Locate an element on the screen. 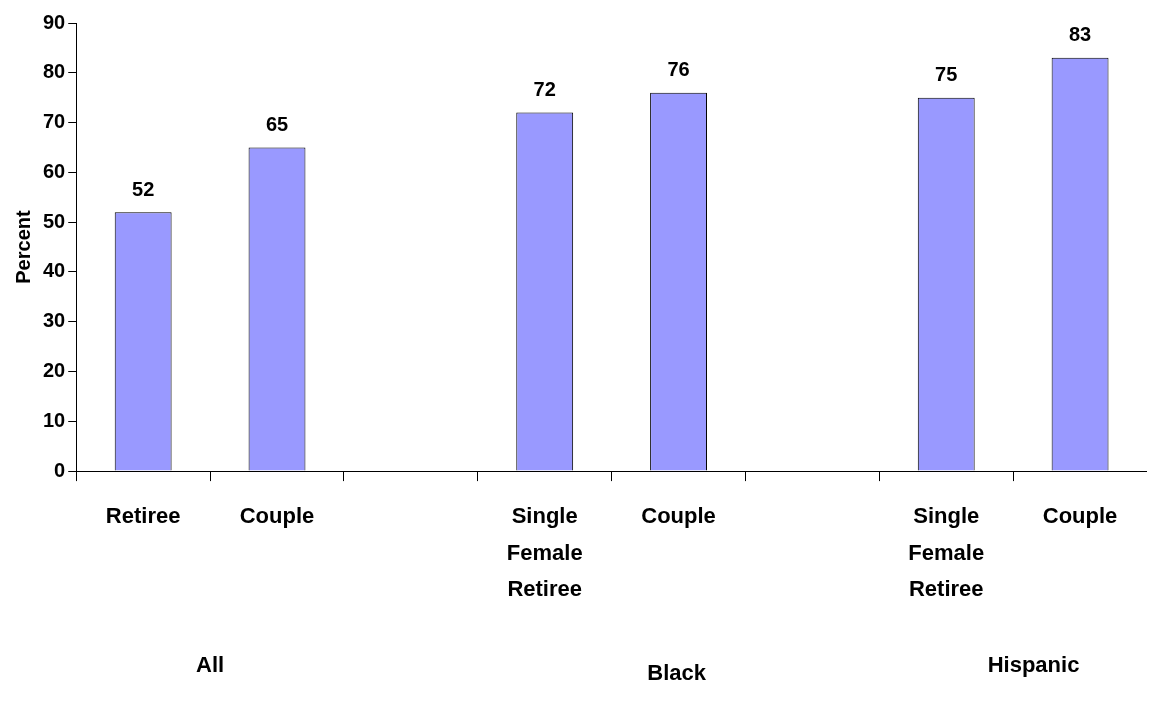 The width and height of the screenshot is (1155, 704). y-tick-label: 70 is located at coordinates (54, 121).